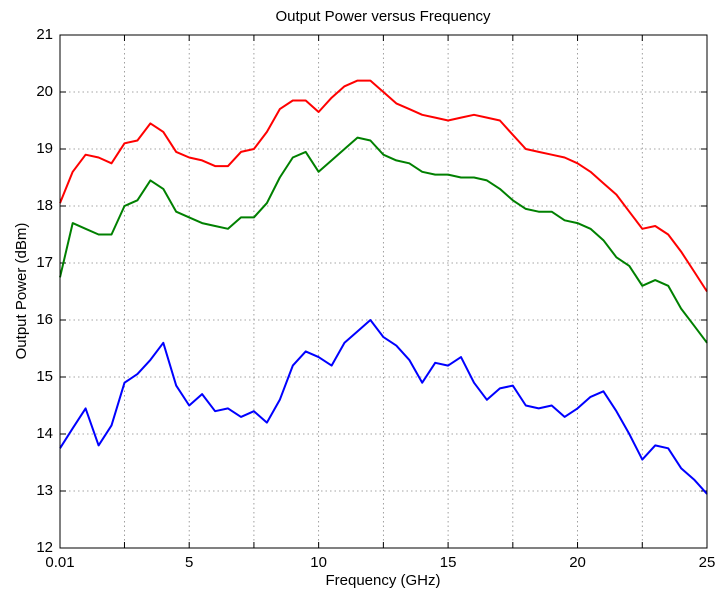  What do you see at coordinates (44, 547) in the screenshot?
I see `y-tick-label: 12` at bounding box center [44, 547].